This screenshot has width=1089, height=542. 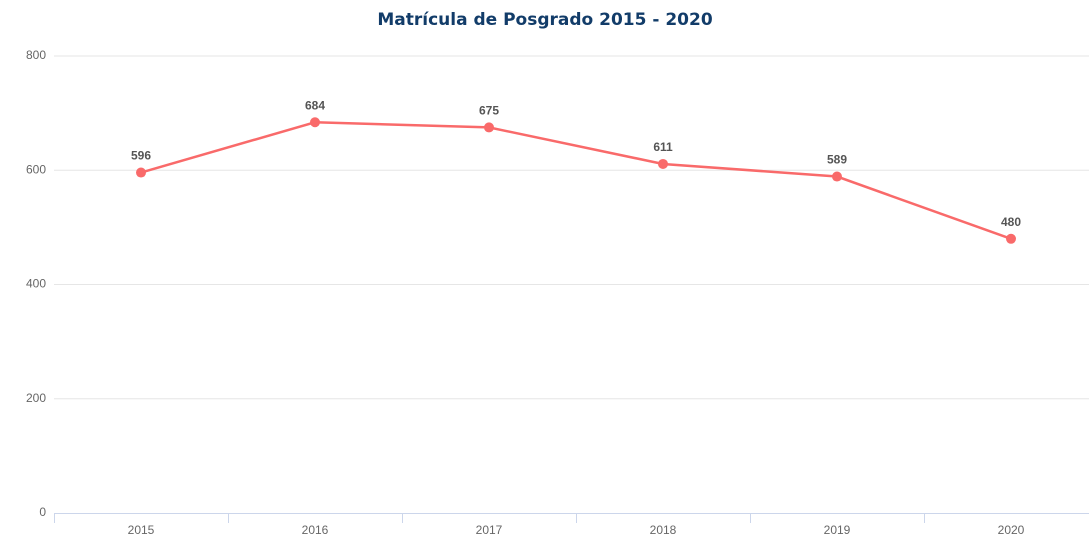 What do you see at coordinates (36, 398) in the screenshot?
I see `y-tick-label: 200` at bounding box center [36, 398].